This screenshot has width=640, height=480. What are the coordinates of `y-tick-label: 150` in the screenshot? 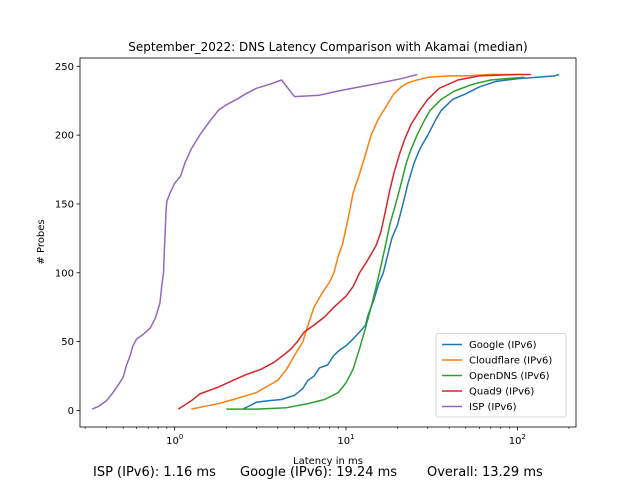 It's located at (64, 204).